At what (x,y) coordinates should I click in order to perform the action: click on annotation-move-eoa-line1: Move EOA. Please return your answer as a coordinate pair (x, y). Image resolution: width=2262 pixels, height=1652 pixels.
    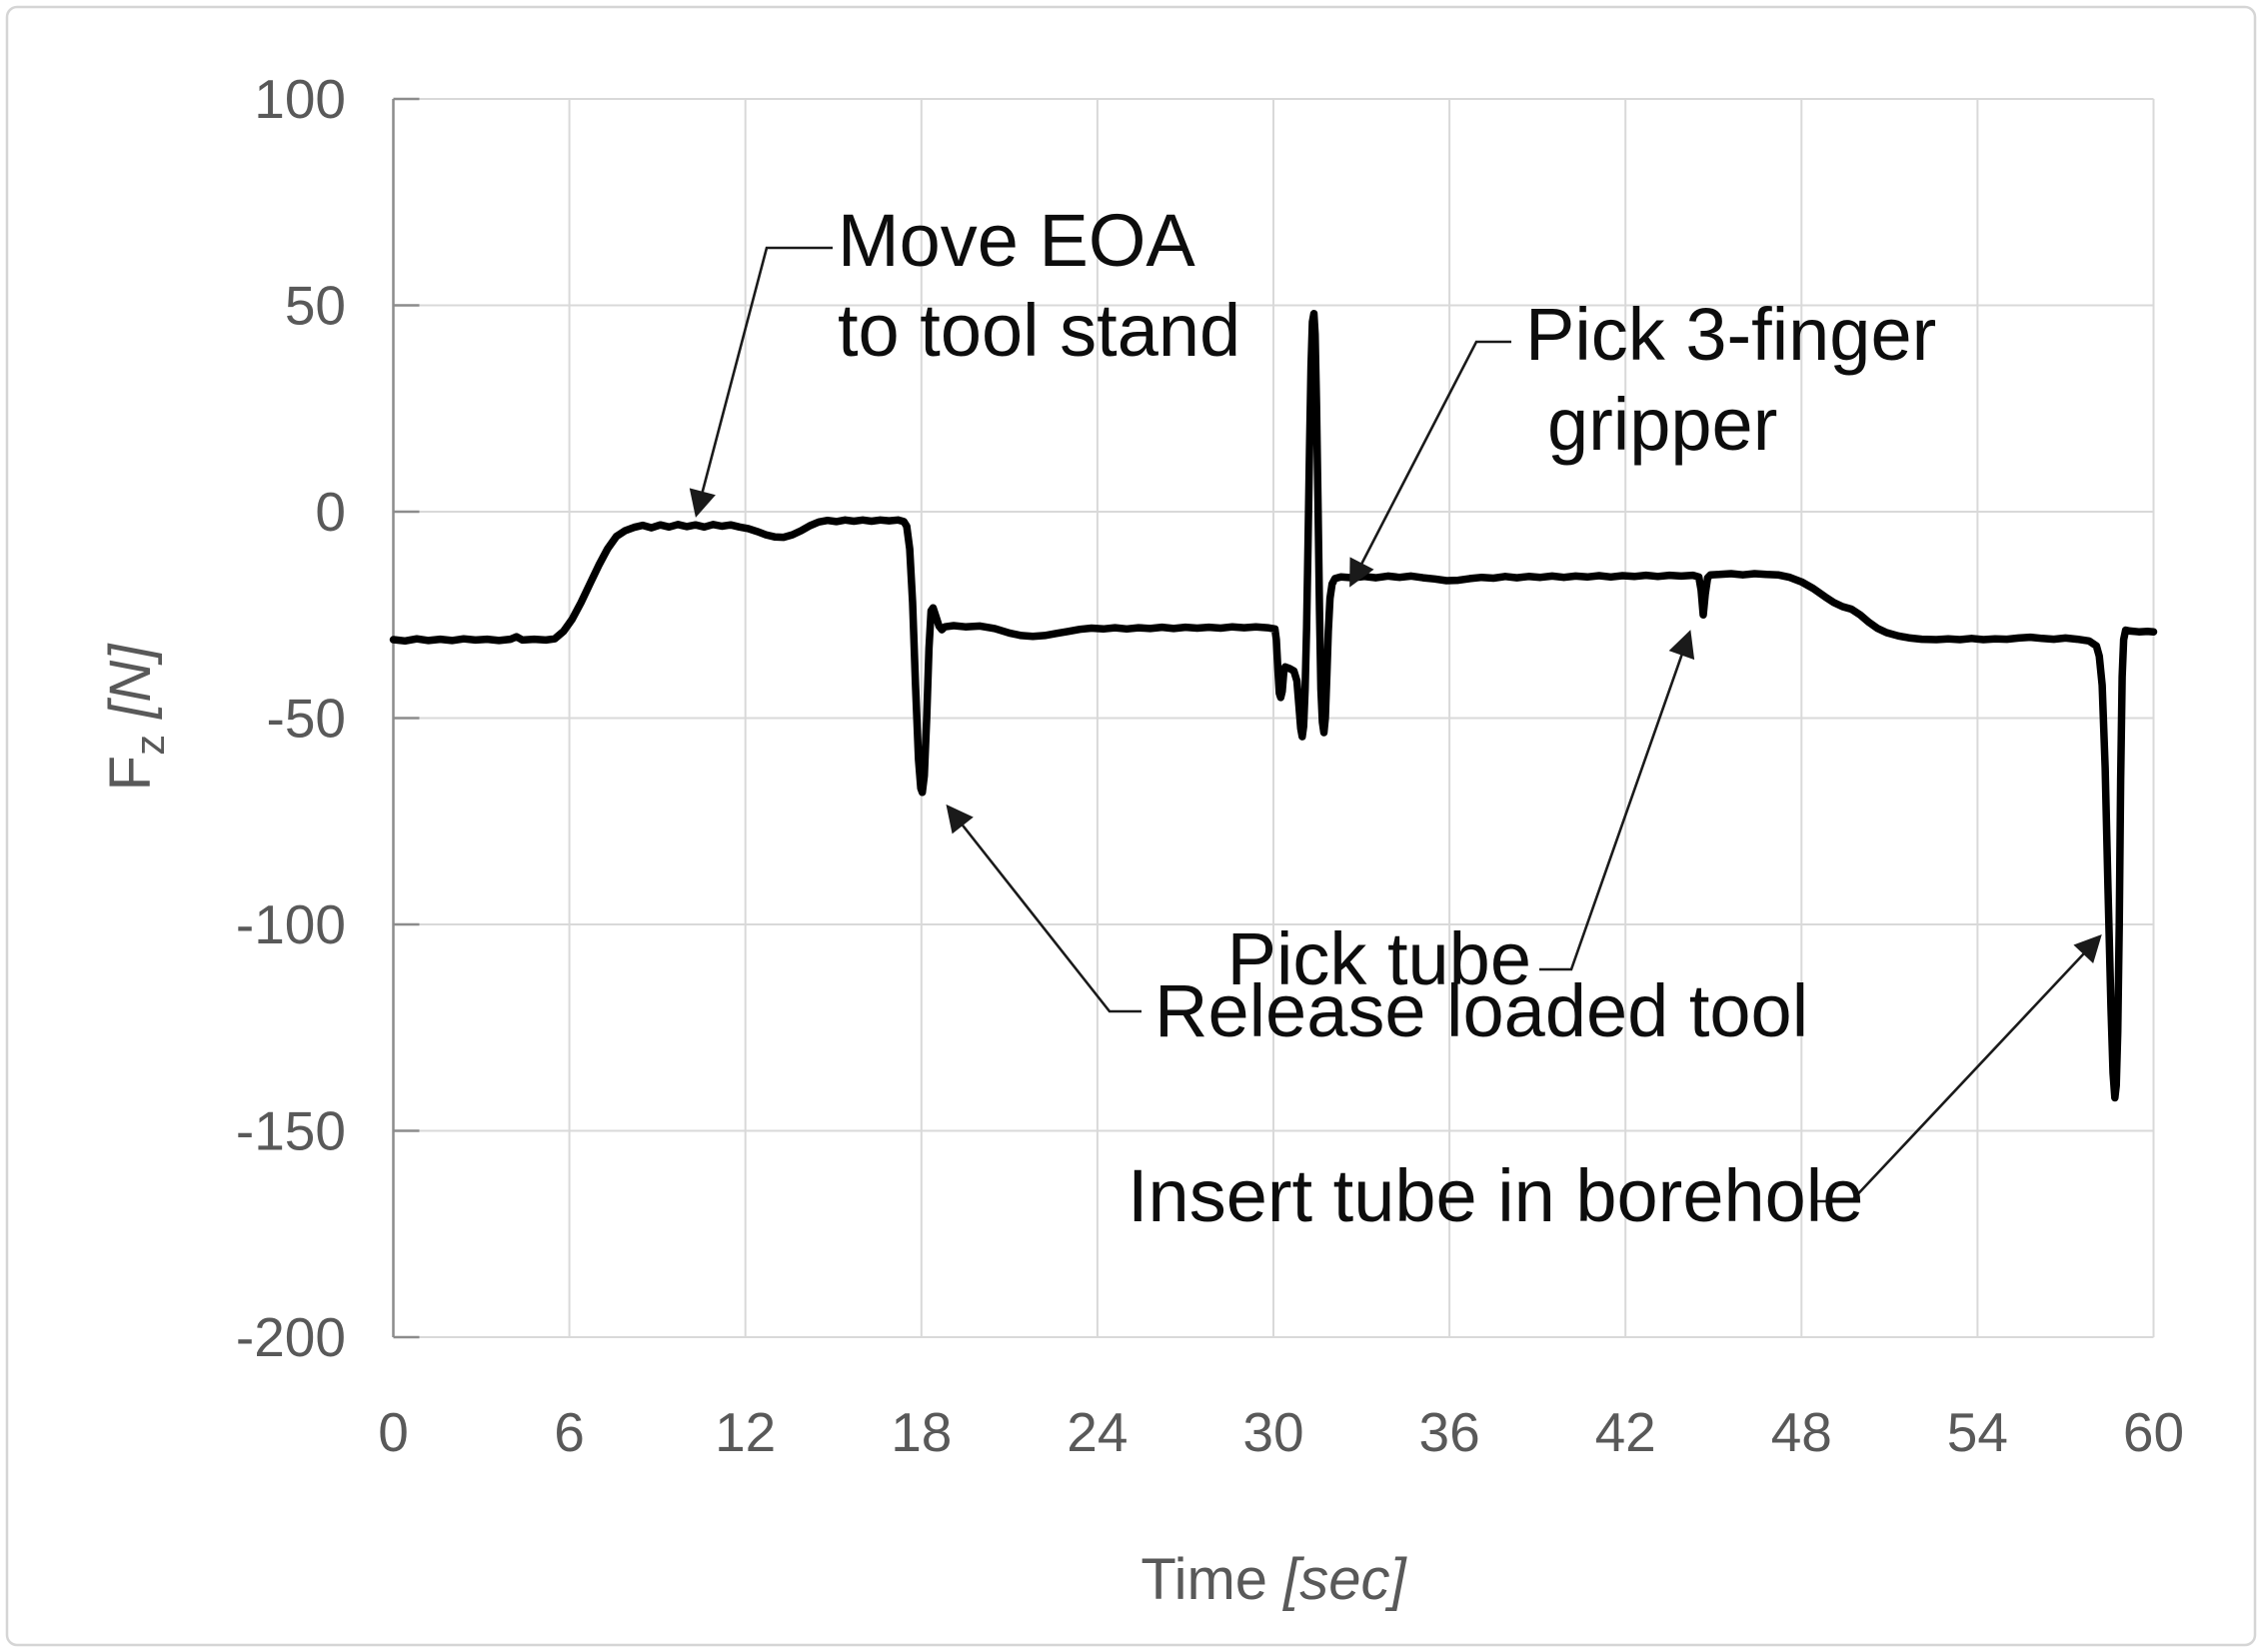
    Looking at the image, I should click on (1016, 240).